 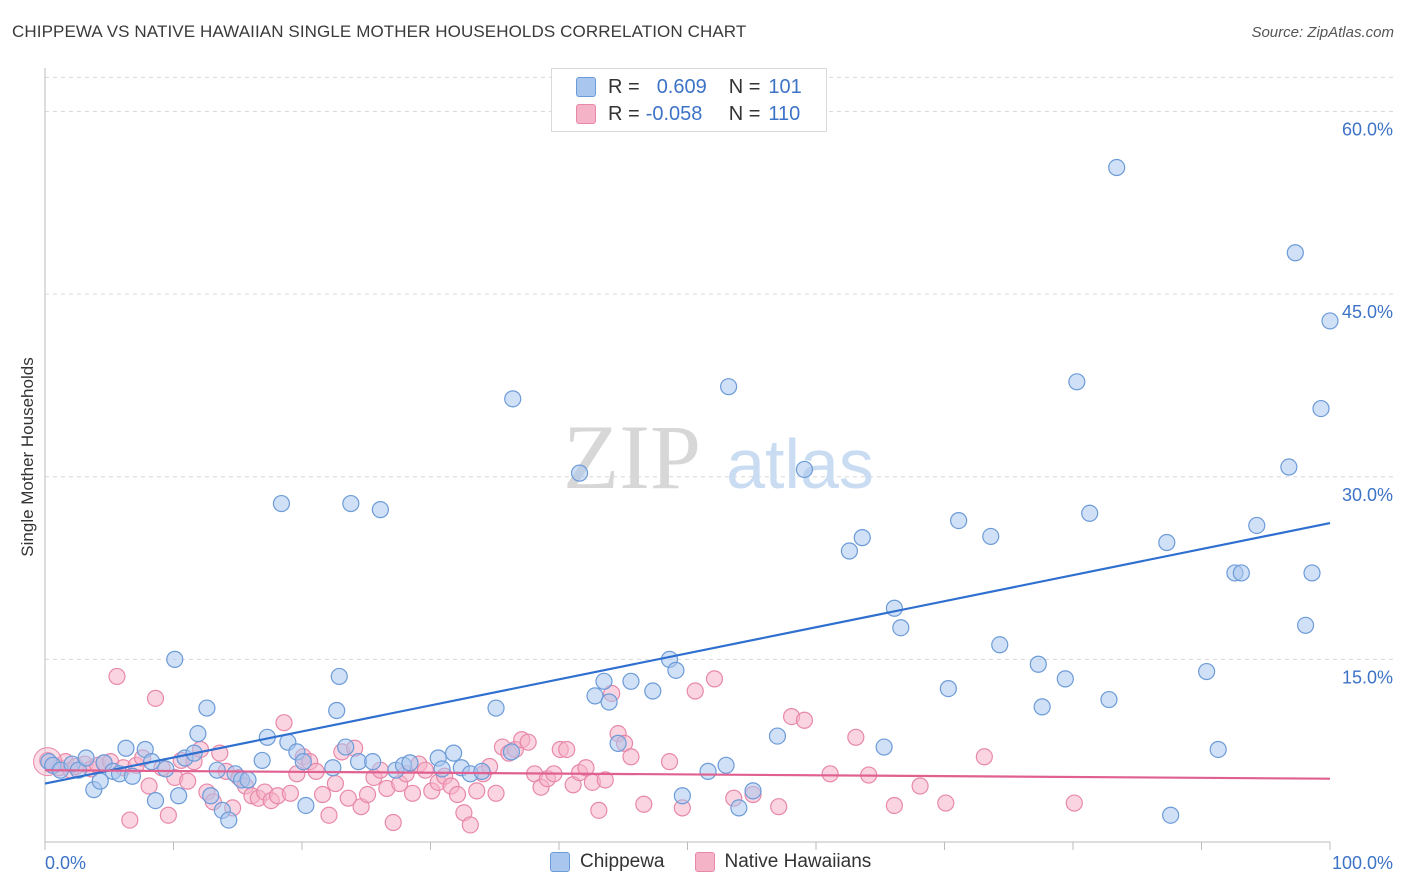 I want to click on legend-label-chippewa: Chippewa, so click(x=622, y=861).